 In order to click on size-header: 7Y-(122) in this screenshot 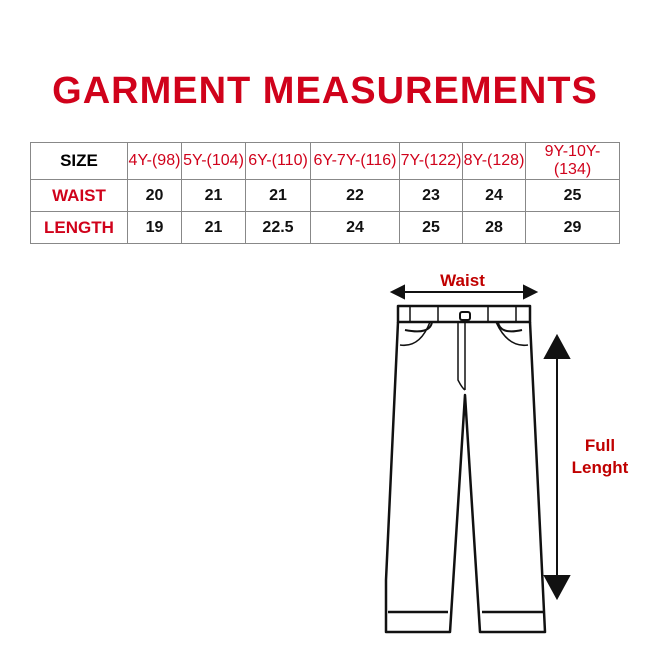, I will do `click(431, 161)`.